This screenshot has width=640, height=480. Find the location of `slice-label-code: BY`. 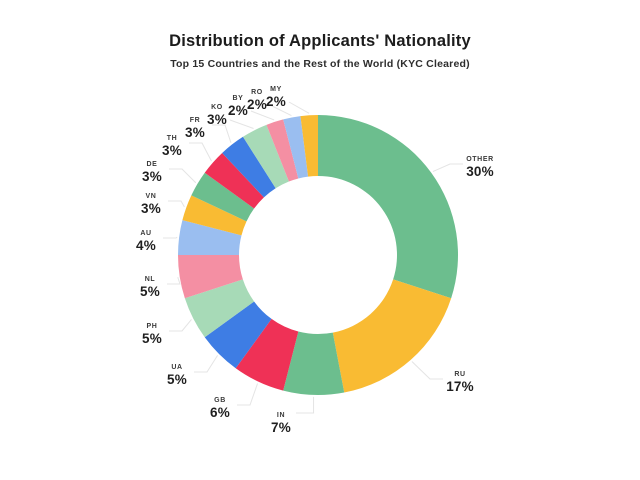

slice-label-code: BY is located at coordinates (238, 98).